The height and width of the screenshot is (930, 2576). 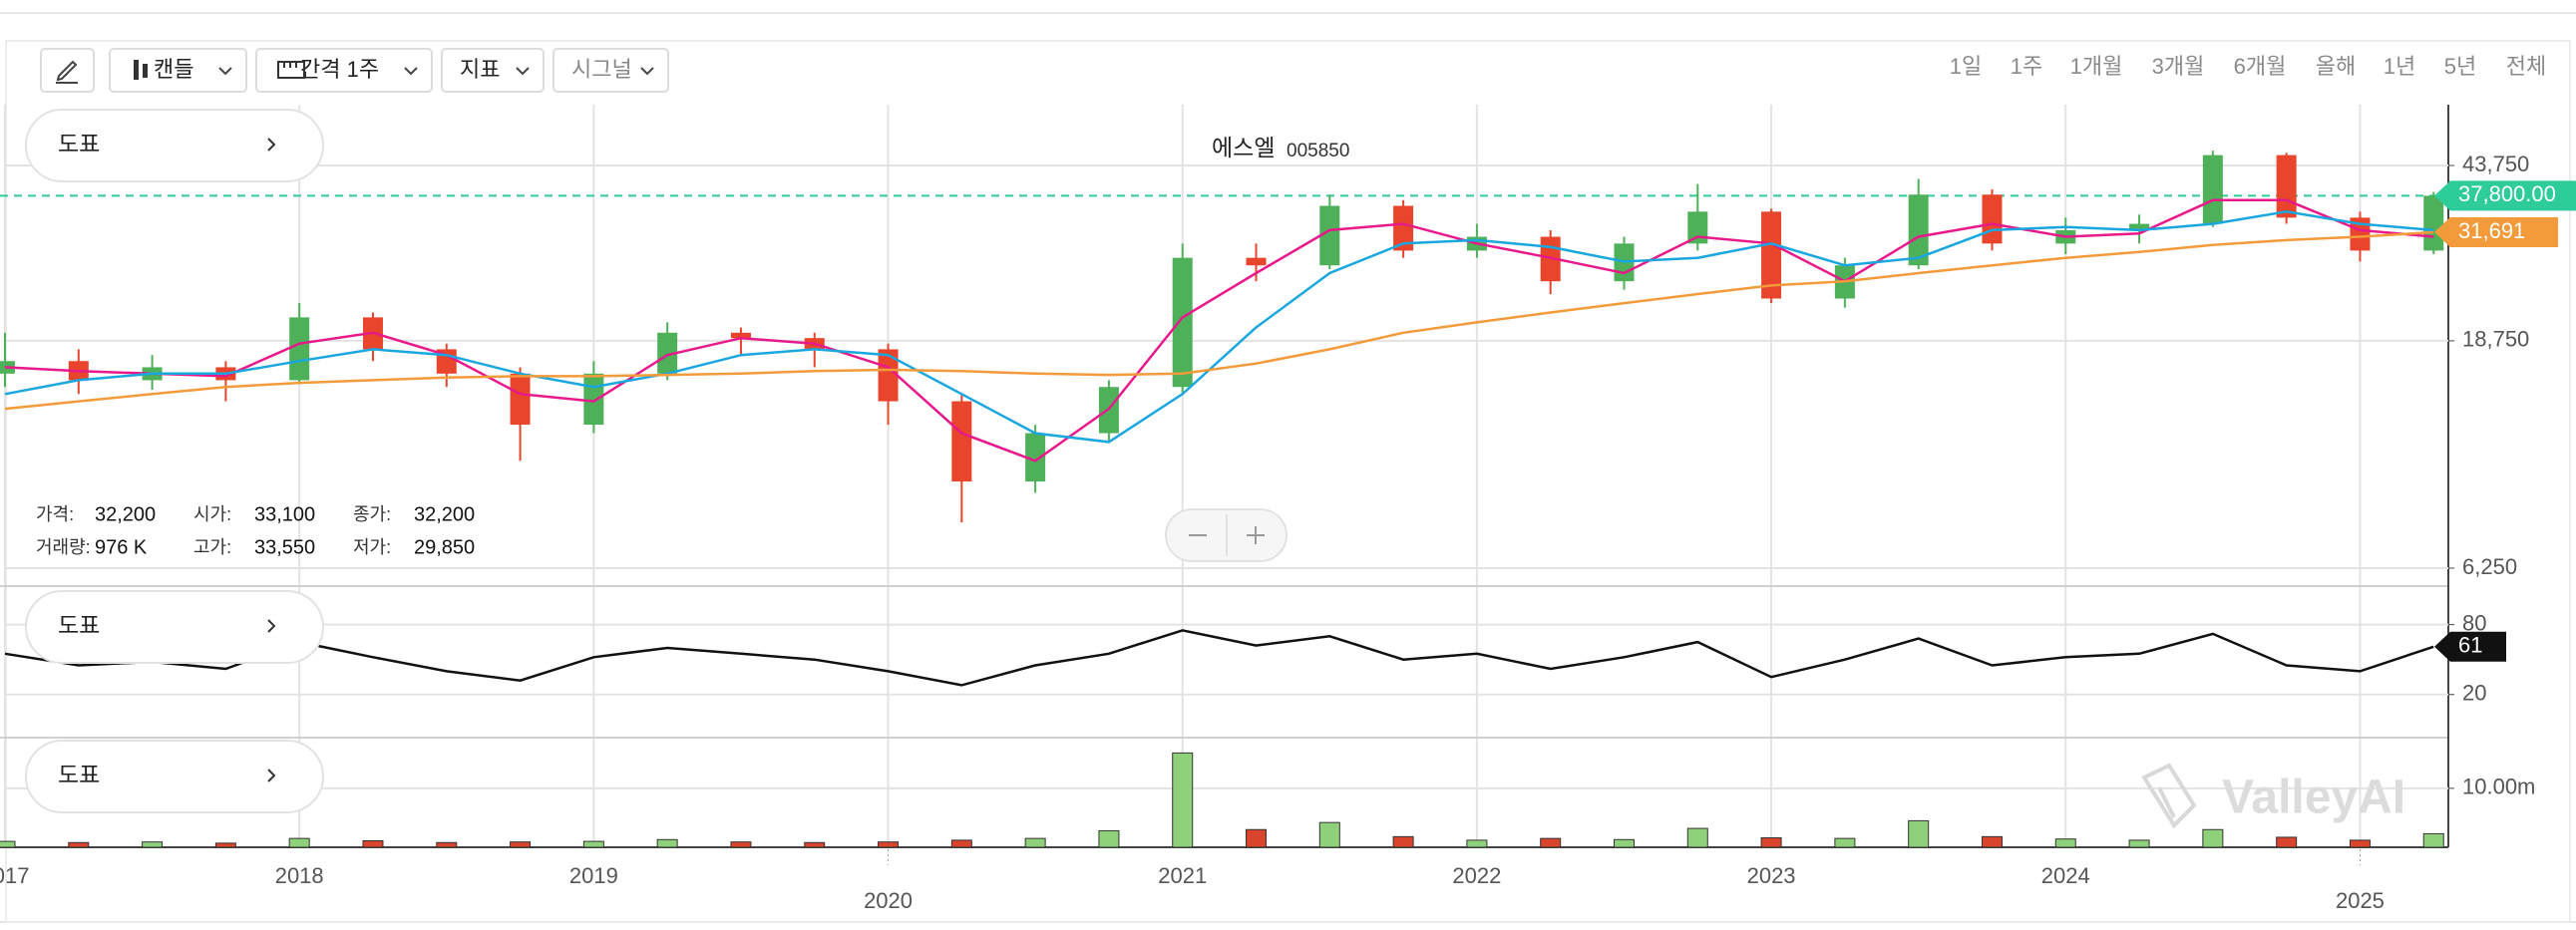 What do you see at coordinates (285, 547) in the screenshot?
I see `info-value: 33,550` at bounding box center [285, 547].